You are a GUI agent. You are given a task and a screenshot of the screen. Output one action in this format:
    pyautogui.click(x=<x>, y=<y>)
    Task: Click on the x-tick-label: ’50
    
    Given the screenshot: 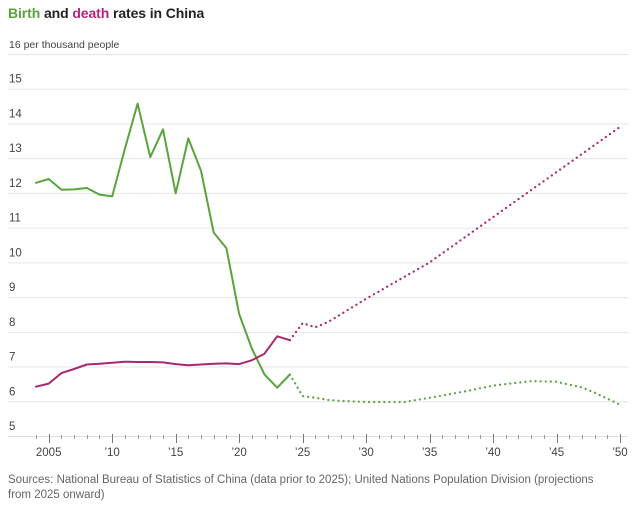 What is the action you would take?
    pyautogui.click(x=619, y=453)
    